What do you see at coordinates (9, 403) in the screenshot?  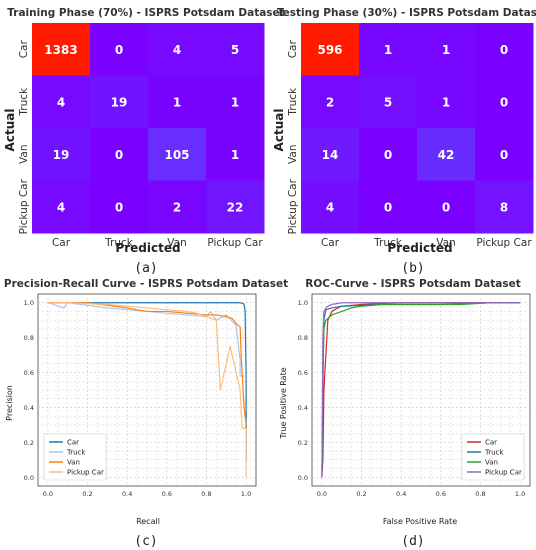 I see `y-axis-label-c: Precision` at bounding box center [9, 403].